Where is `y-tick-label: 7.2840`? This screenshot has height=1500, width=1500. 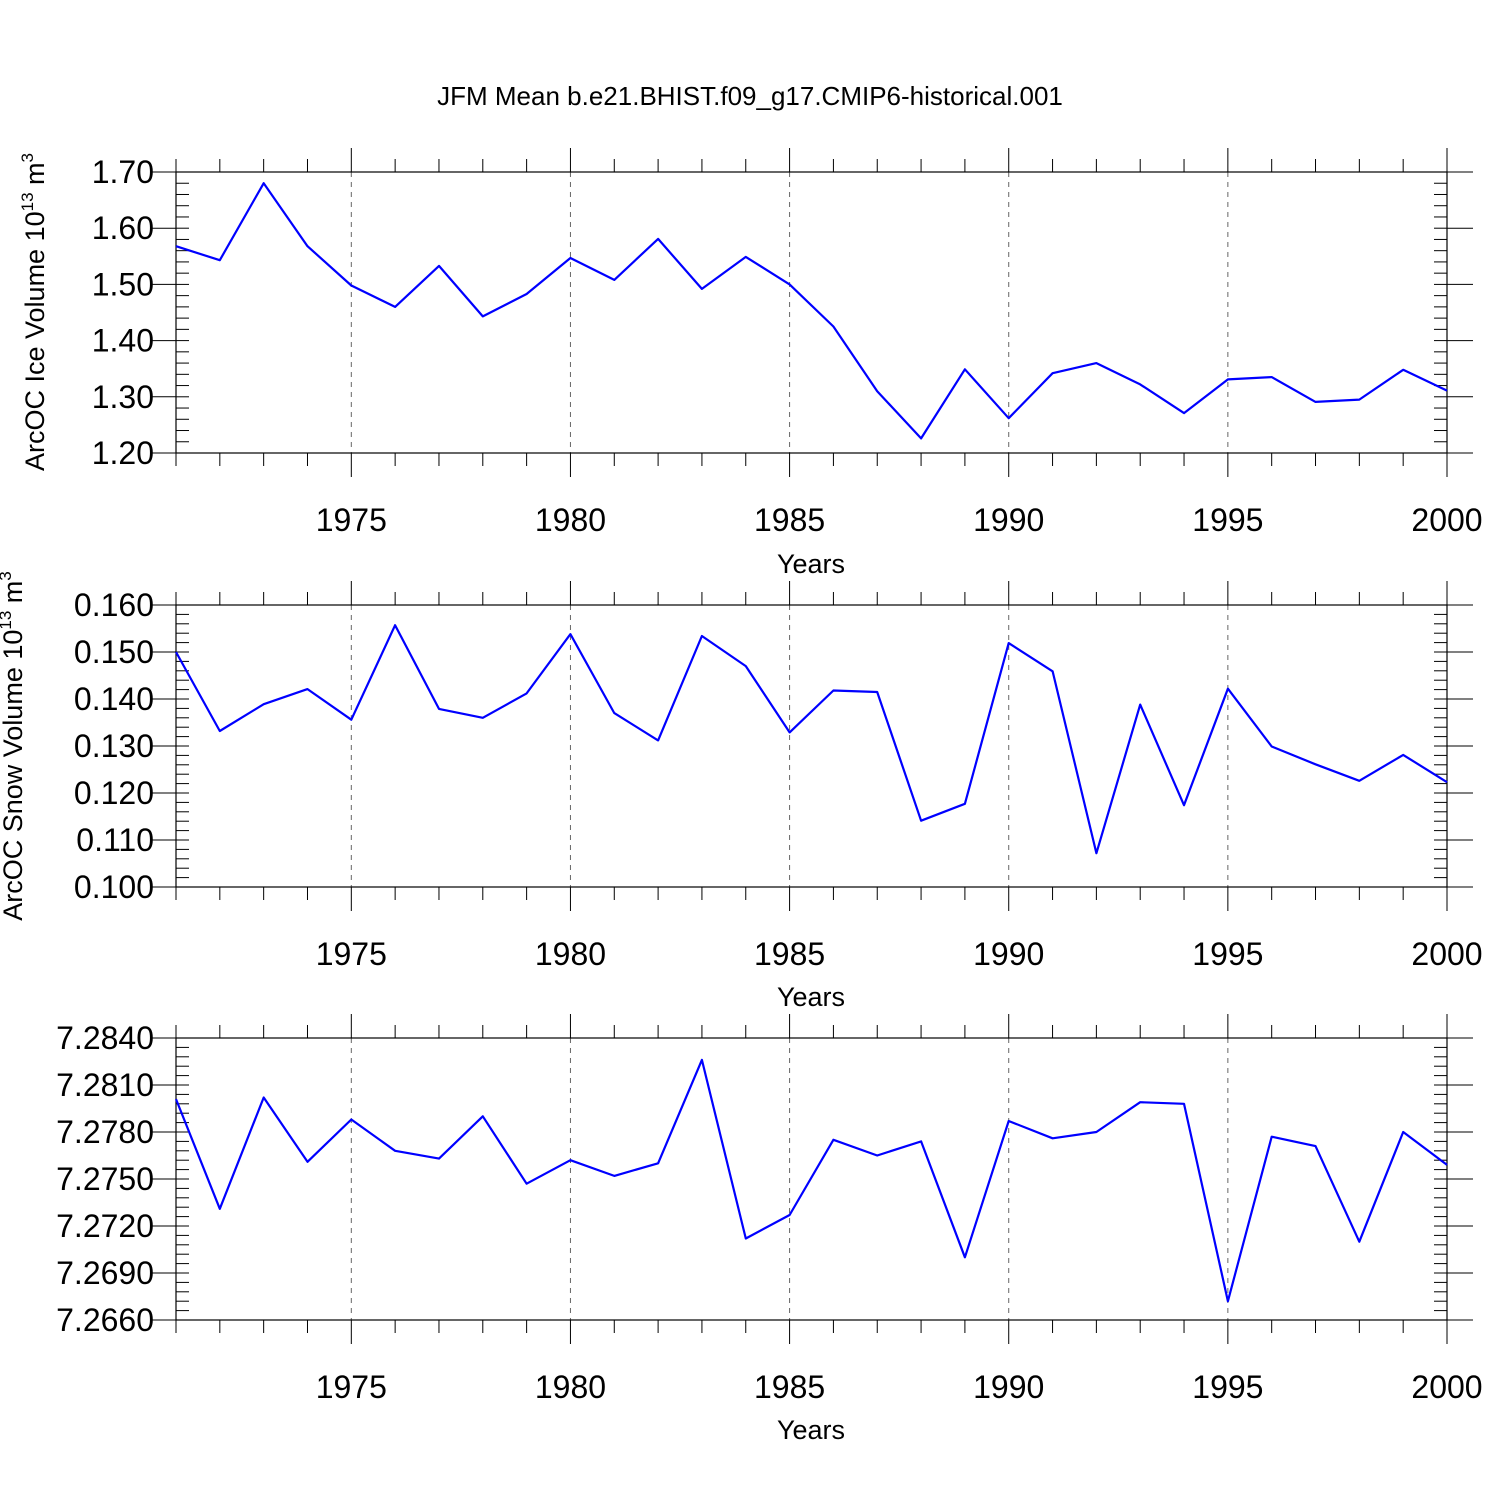
y-tick-label: 7.2840 is located at coordinates (105, 1038).